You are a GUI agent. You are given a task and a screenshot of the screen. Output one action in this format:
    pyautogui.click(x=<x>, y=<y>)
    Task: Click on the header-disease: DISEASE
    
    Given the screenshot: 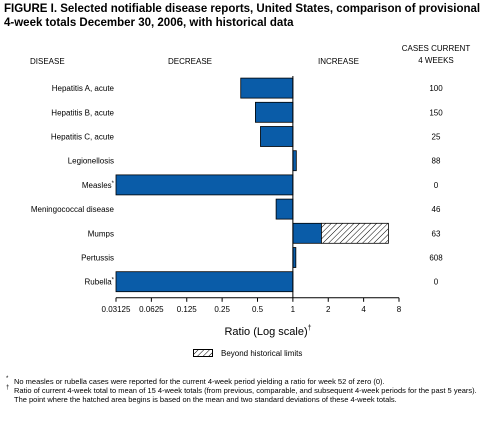 What is the action you would take?
    pyautogui.click(x=47, y=61)
    